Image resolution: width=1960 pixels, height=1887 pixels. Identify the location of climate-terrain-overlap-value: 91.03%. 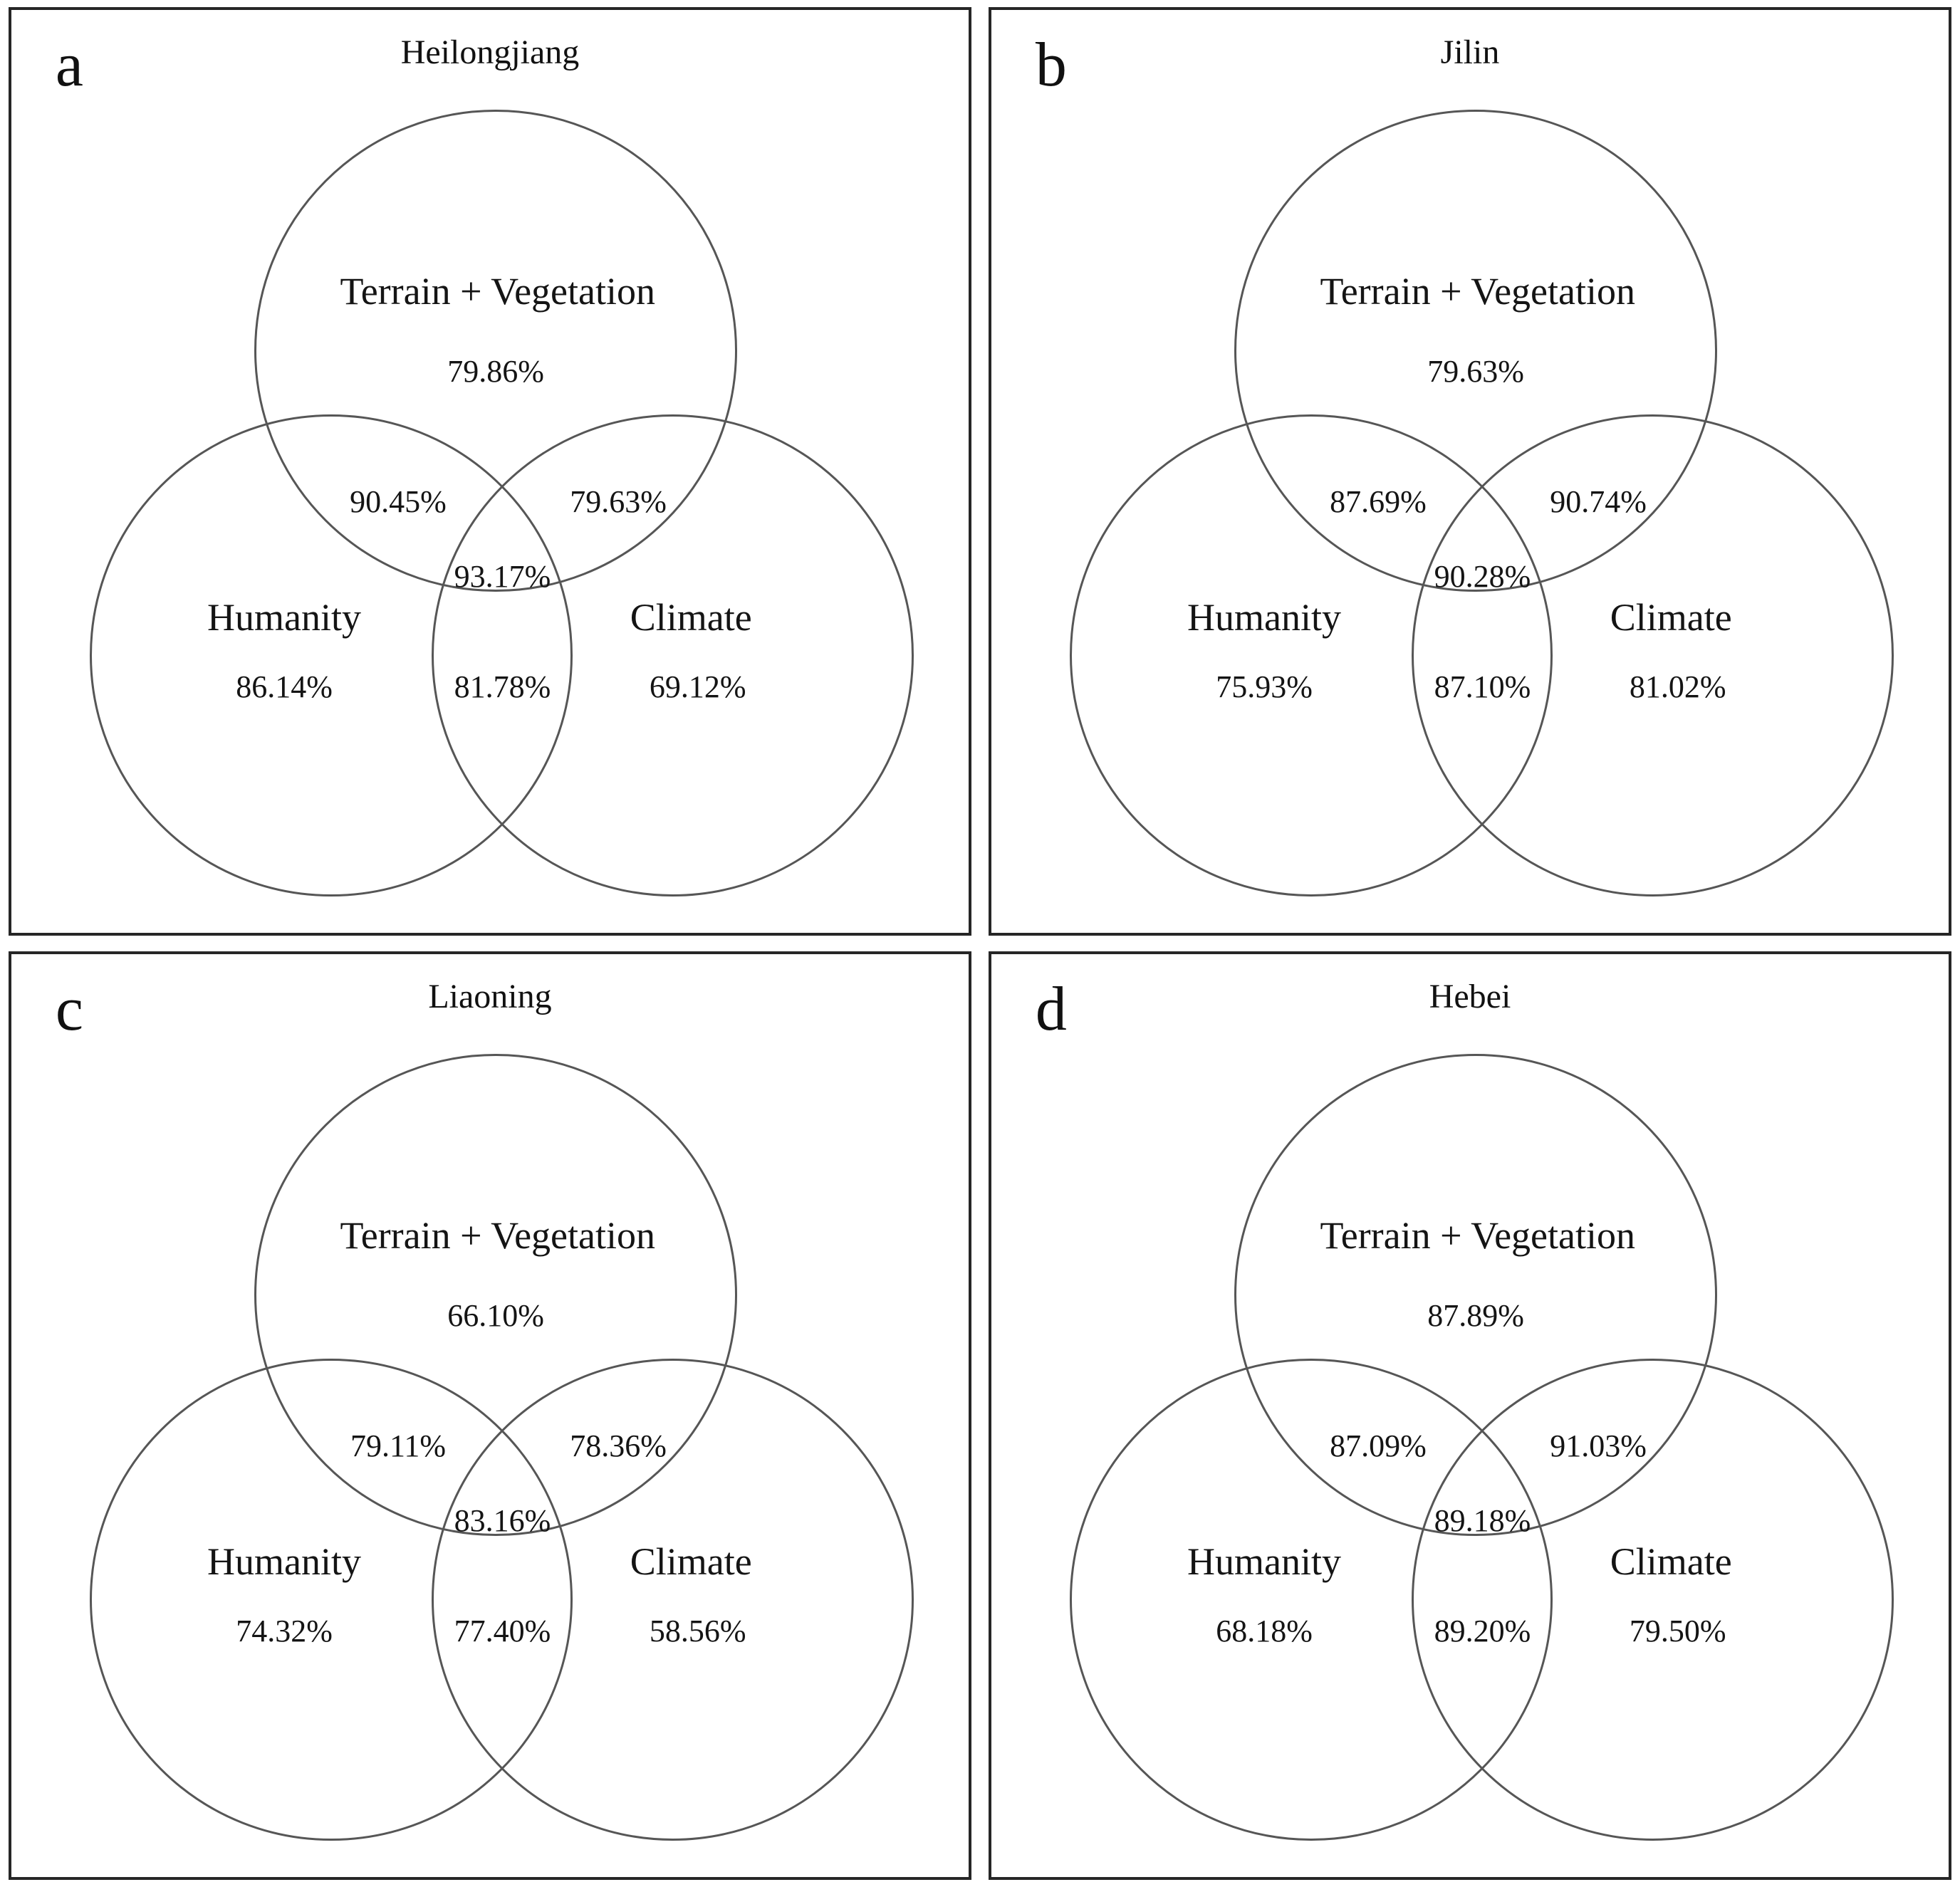
(1598, 1445).